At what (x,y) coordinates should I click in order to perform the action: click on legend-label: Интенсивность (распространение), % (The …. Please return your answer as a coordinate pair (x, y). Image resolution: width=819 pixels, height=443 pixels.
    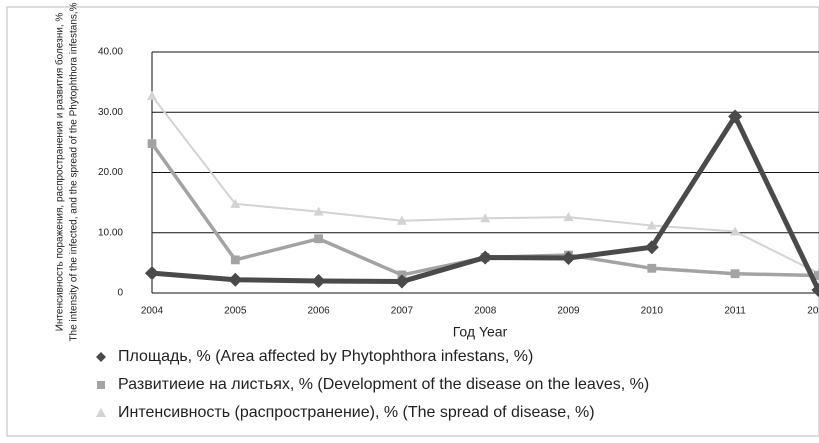
    Looking at the image, I should click on (356, 412).